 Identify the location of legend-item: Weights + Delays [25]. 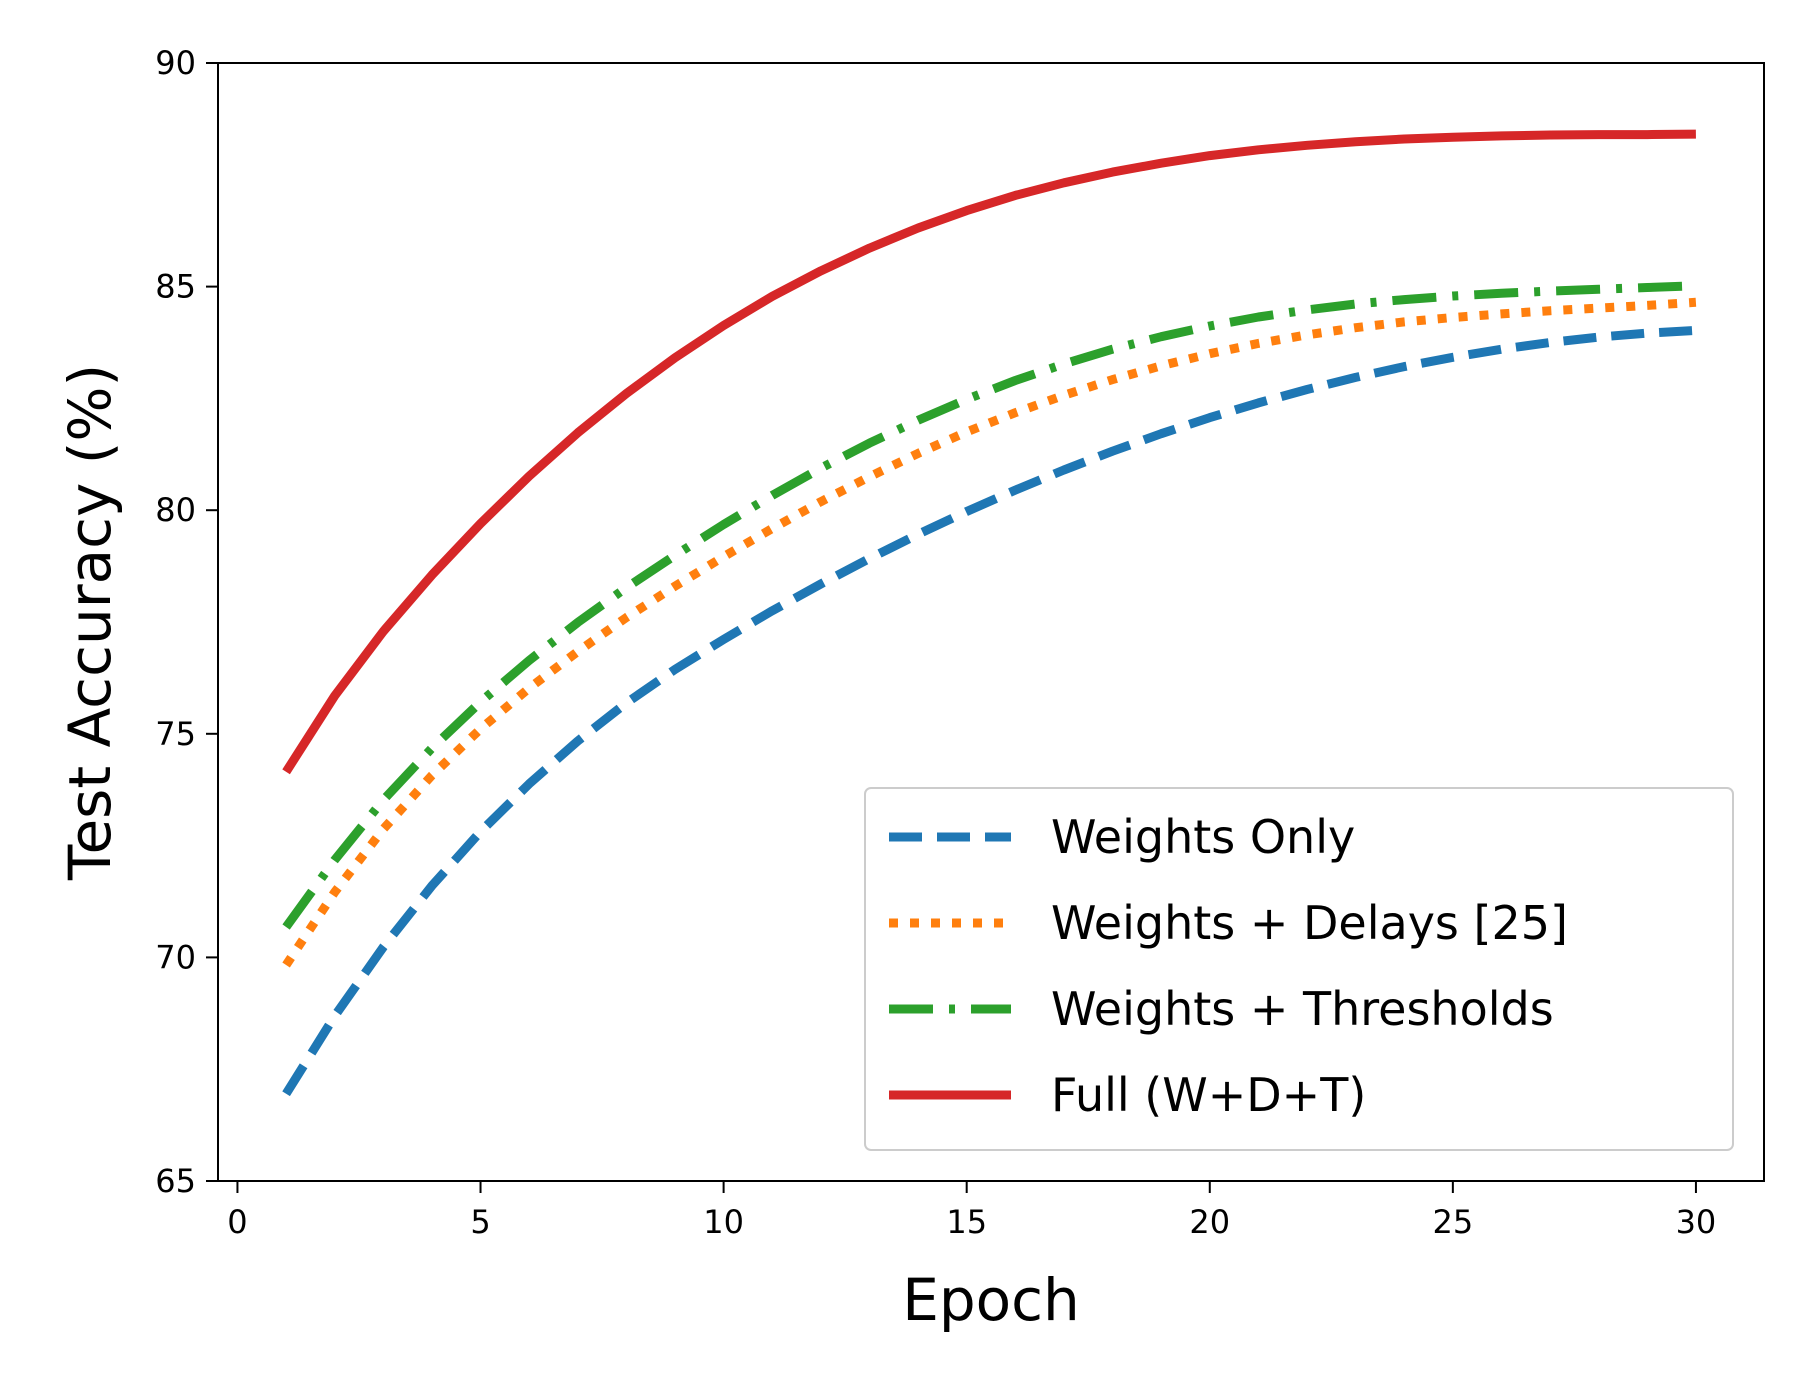
(1228, 923).